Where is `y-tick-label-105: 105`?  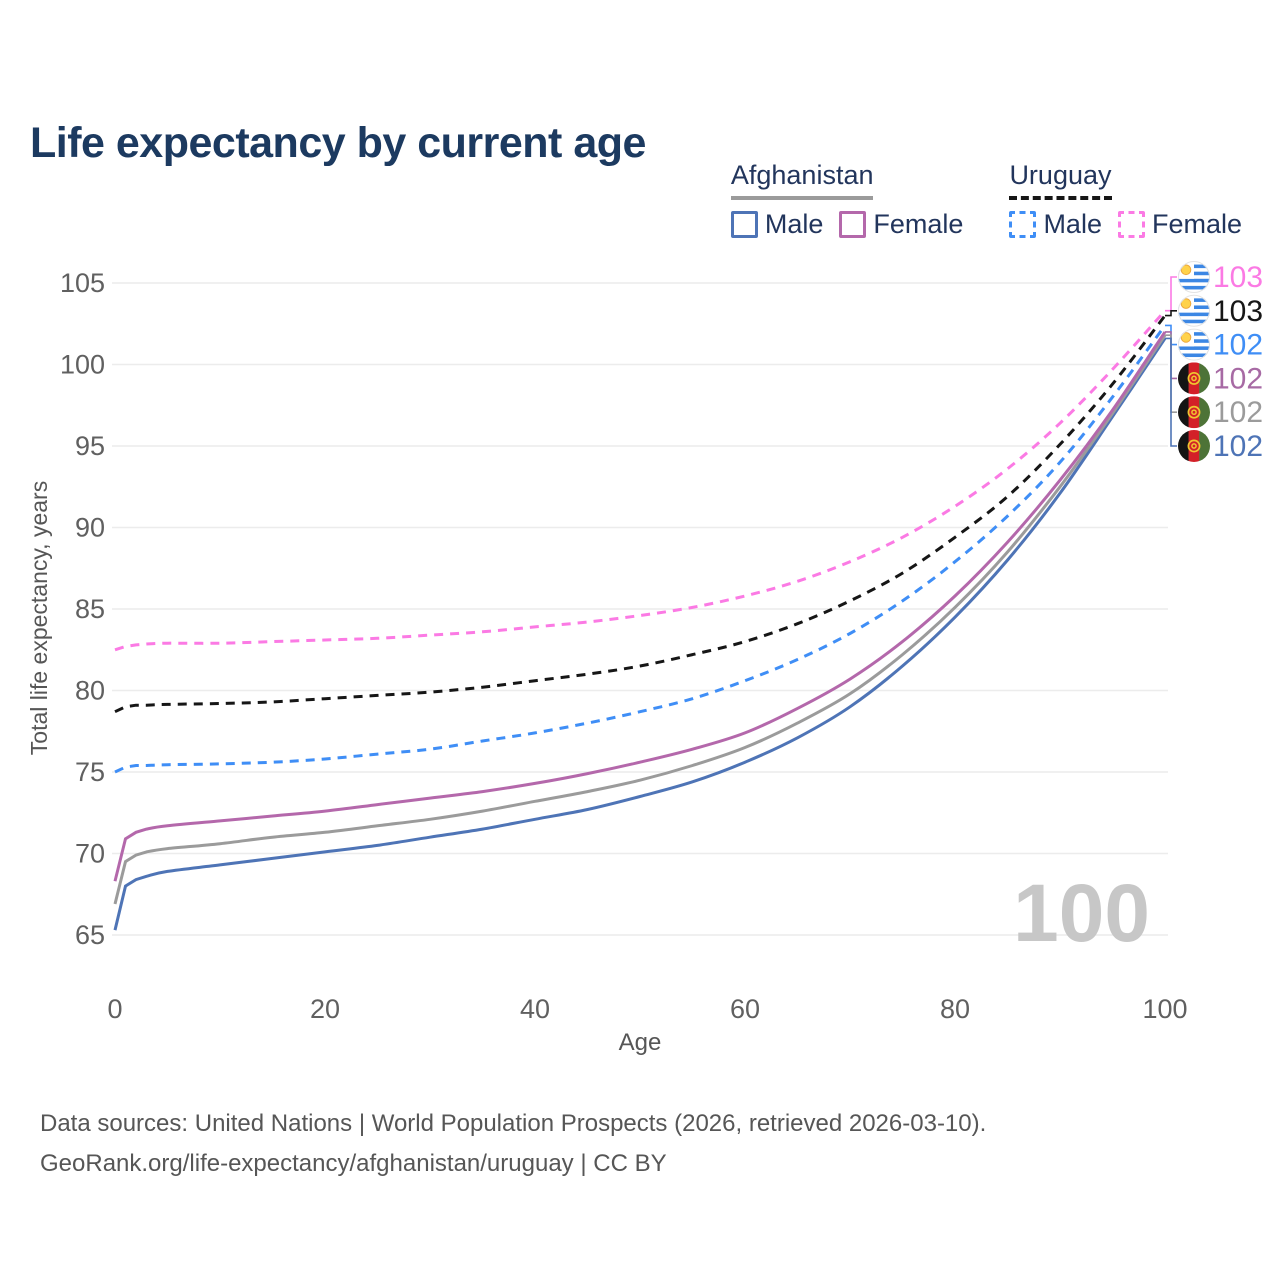
y-tick-label-105: 105 is located at coordinates (82, 283).